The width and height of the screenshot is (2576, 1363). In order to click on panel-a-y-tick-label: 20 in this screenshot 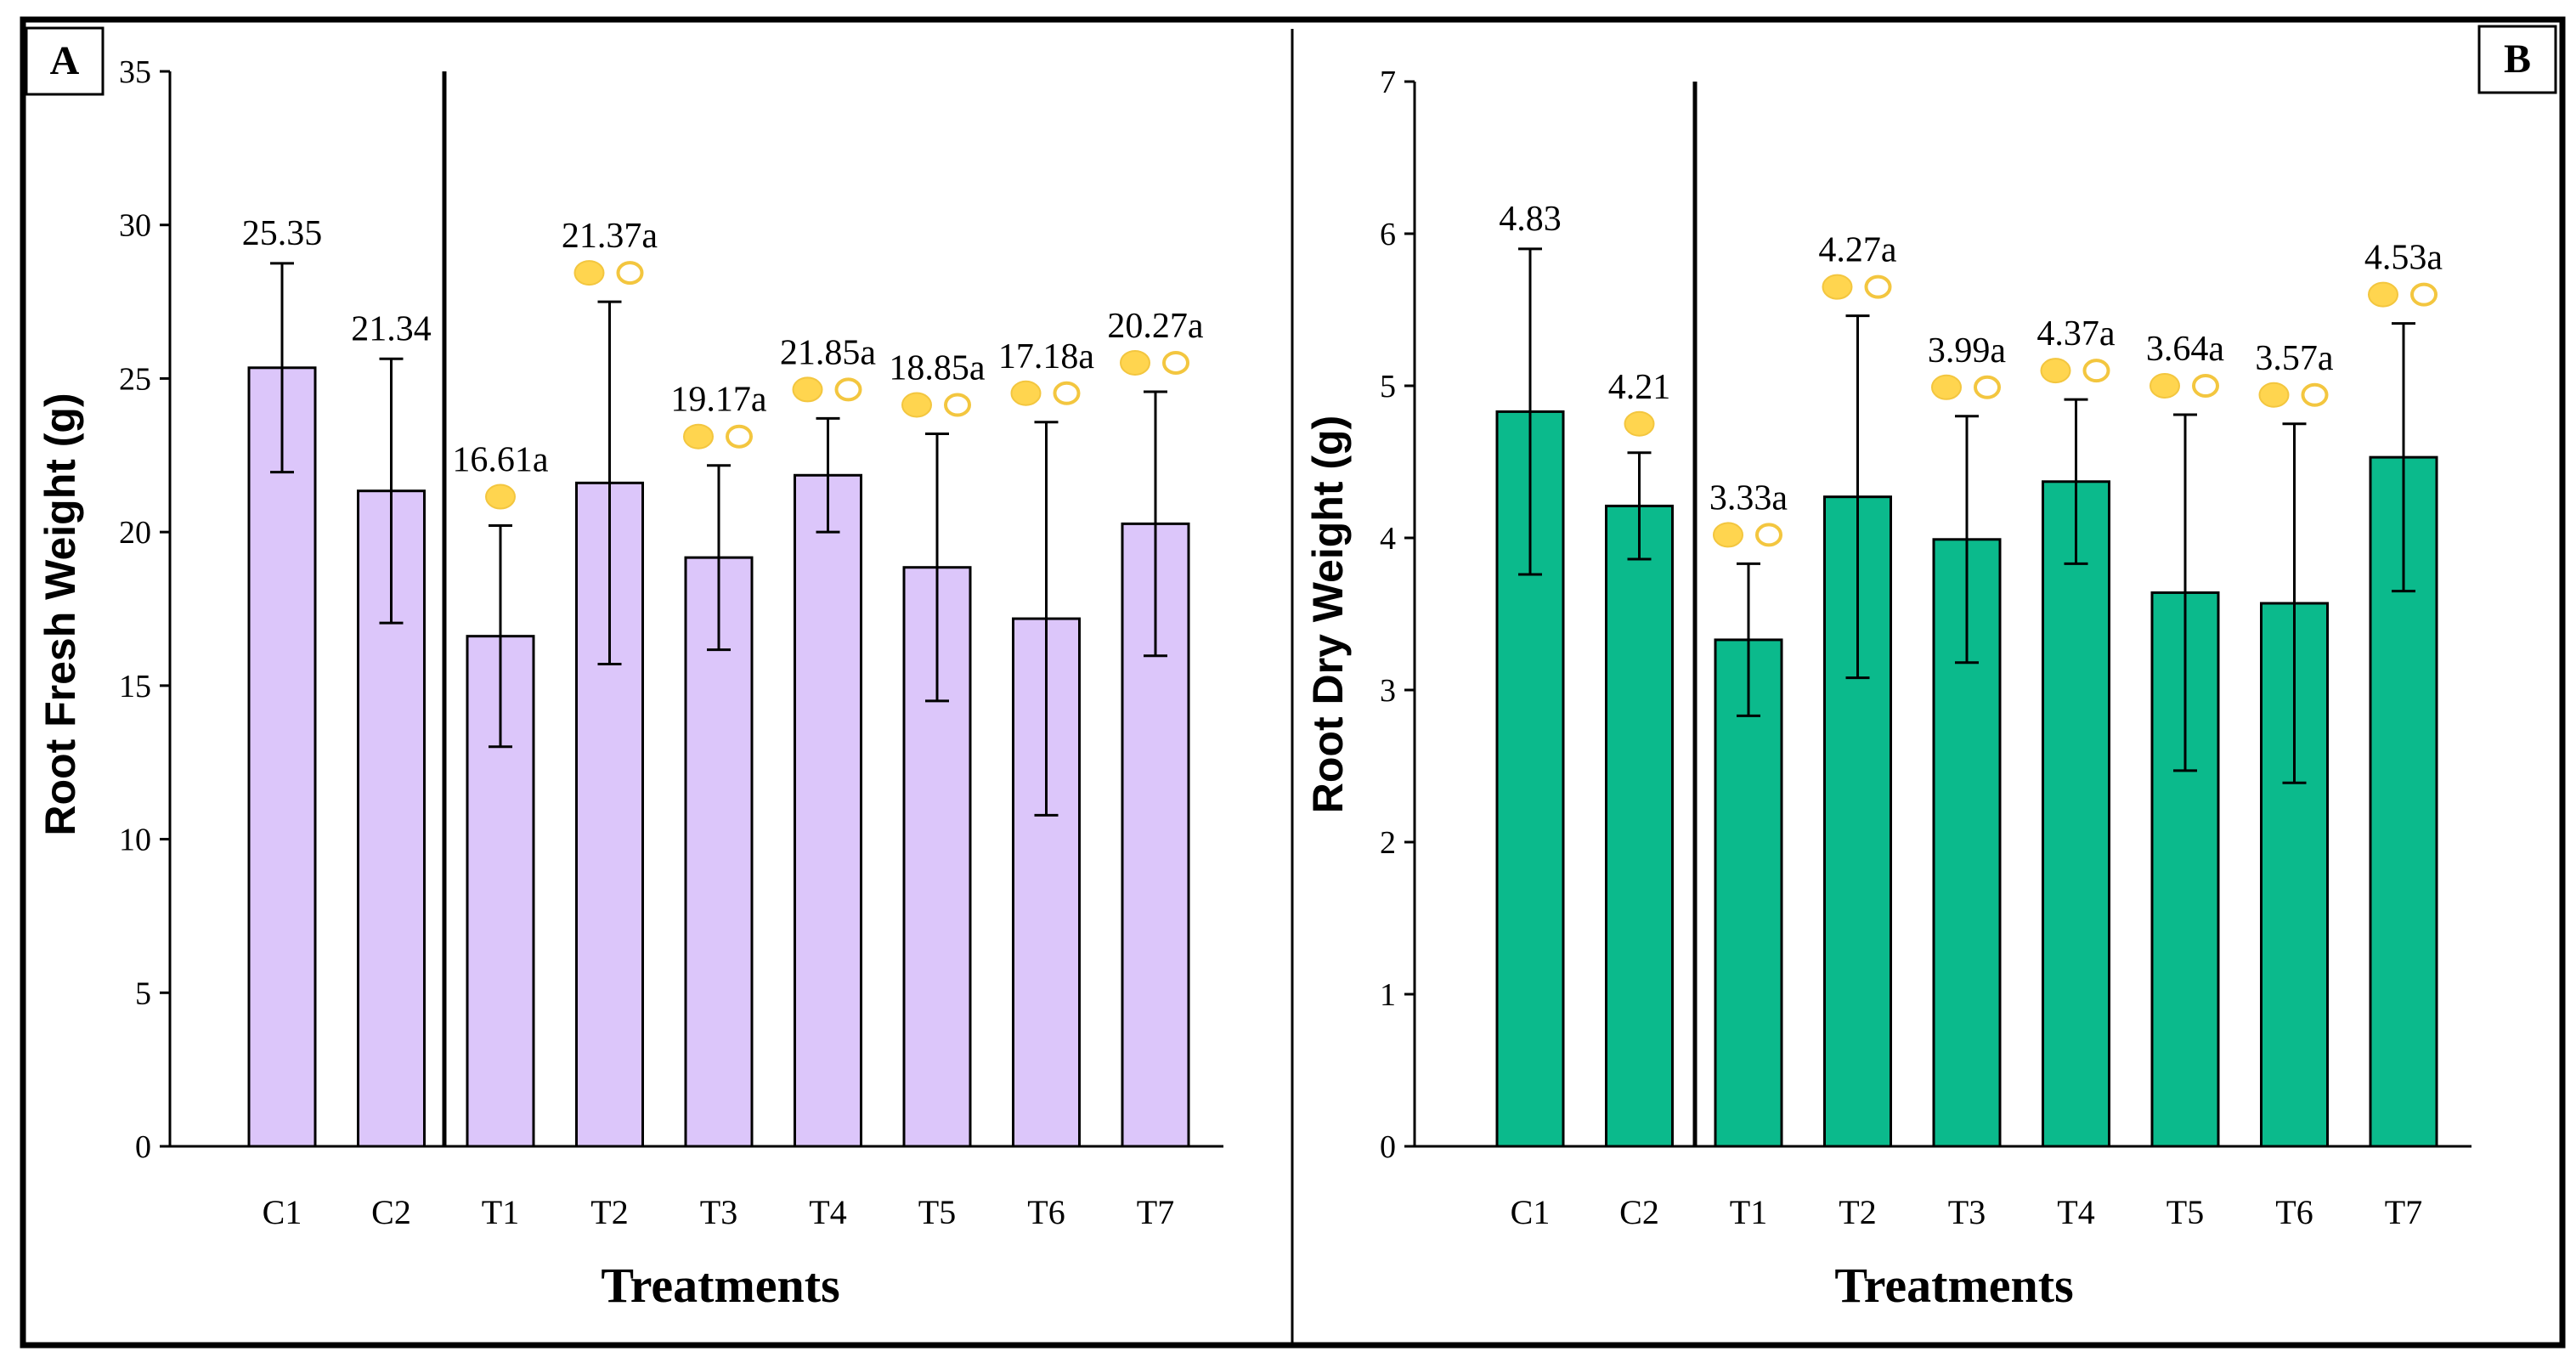, I will do `click(135, 533)`.